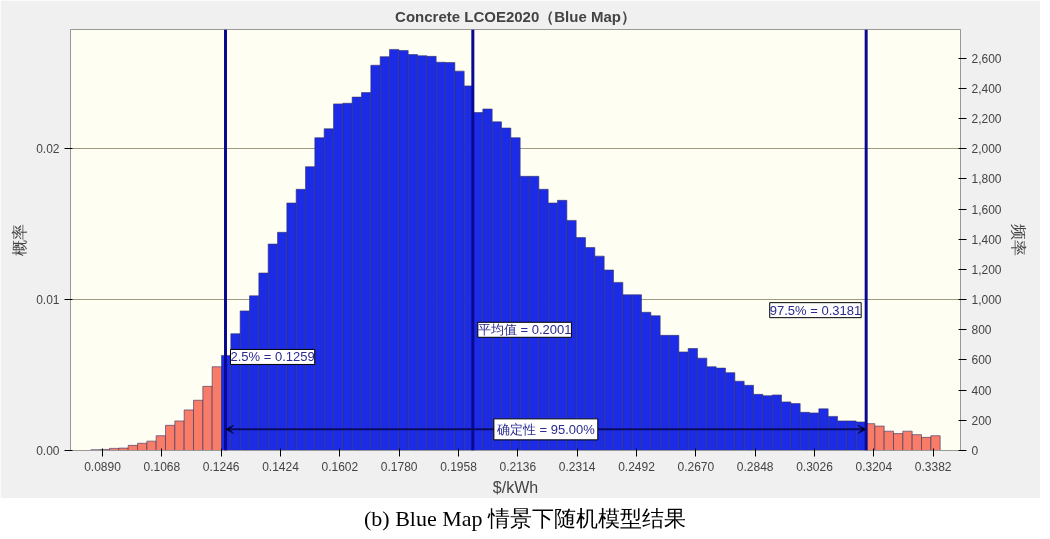 The image size is (1050, 539). I want to click on y-tick-label: 0.02, so click(48, 149).